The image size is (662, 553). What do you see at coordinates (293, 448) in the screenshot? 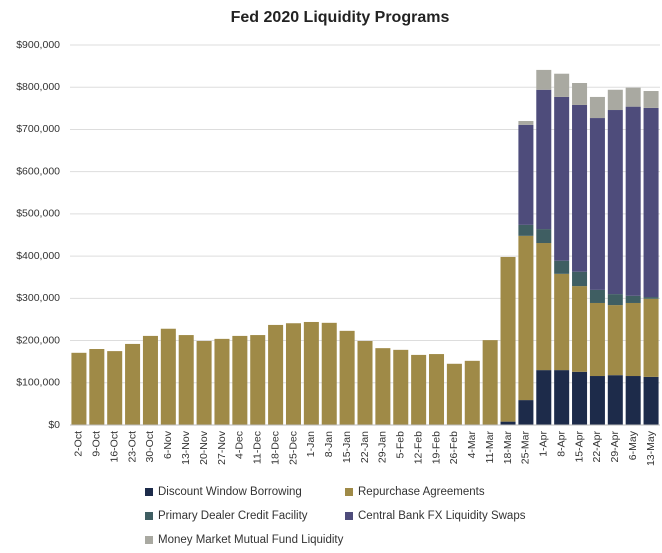
I see `x-tick-label: 25-Dec` at bounding box center [293, 448].